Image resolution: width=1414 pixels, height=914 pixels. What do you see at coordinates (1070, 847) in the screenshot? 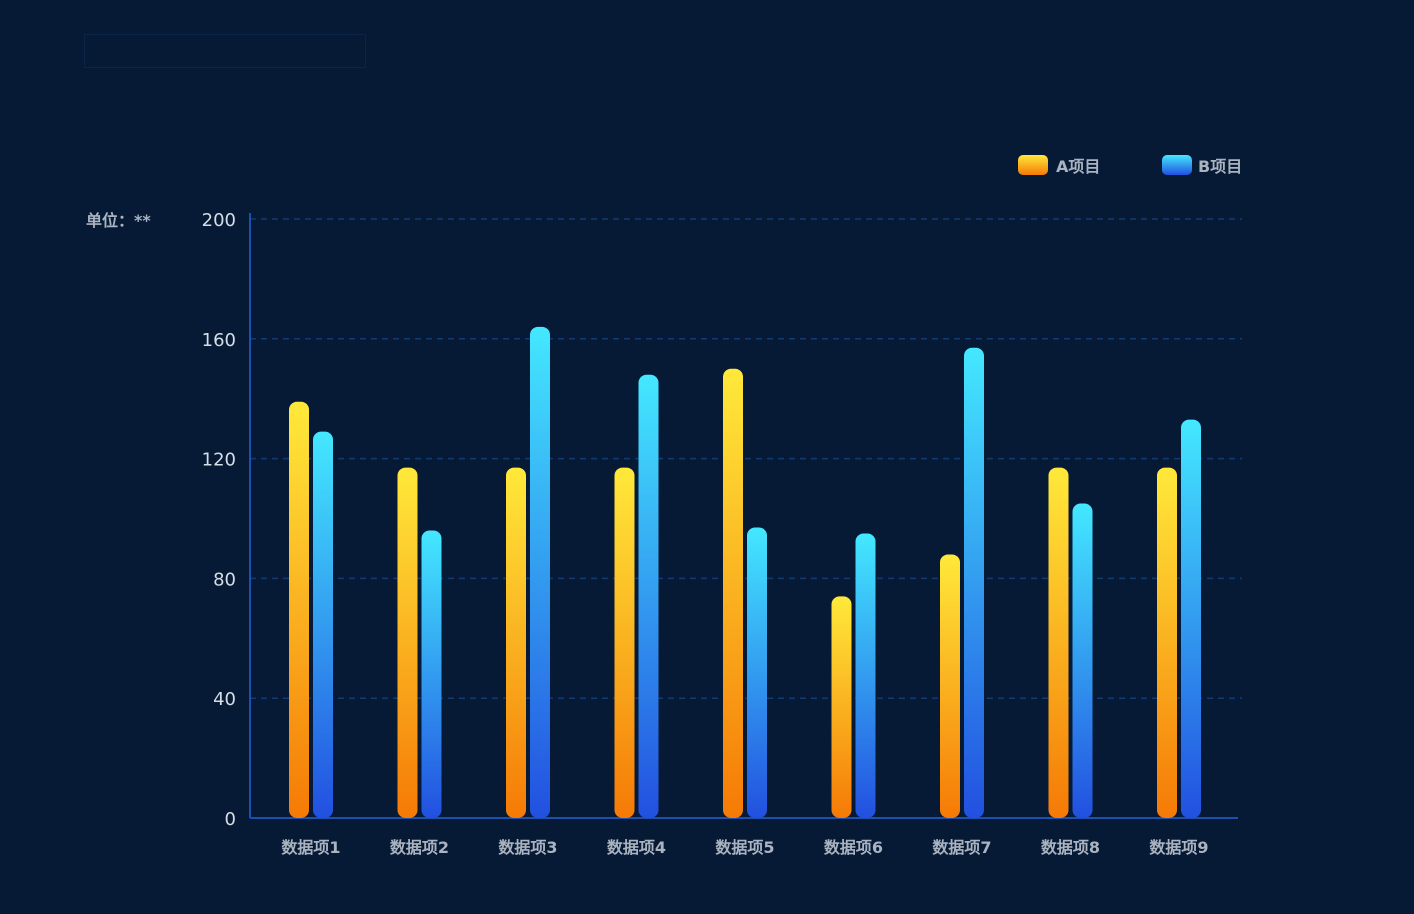
I see `x-tick-label: 数据项8` at bounding box center [1070, 847].